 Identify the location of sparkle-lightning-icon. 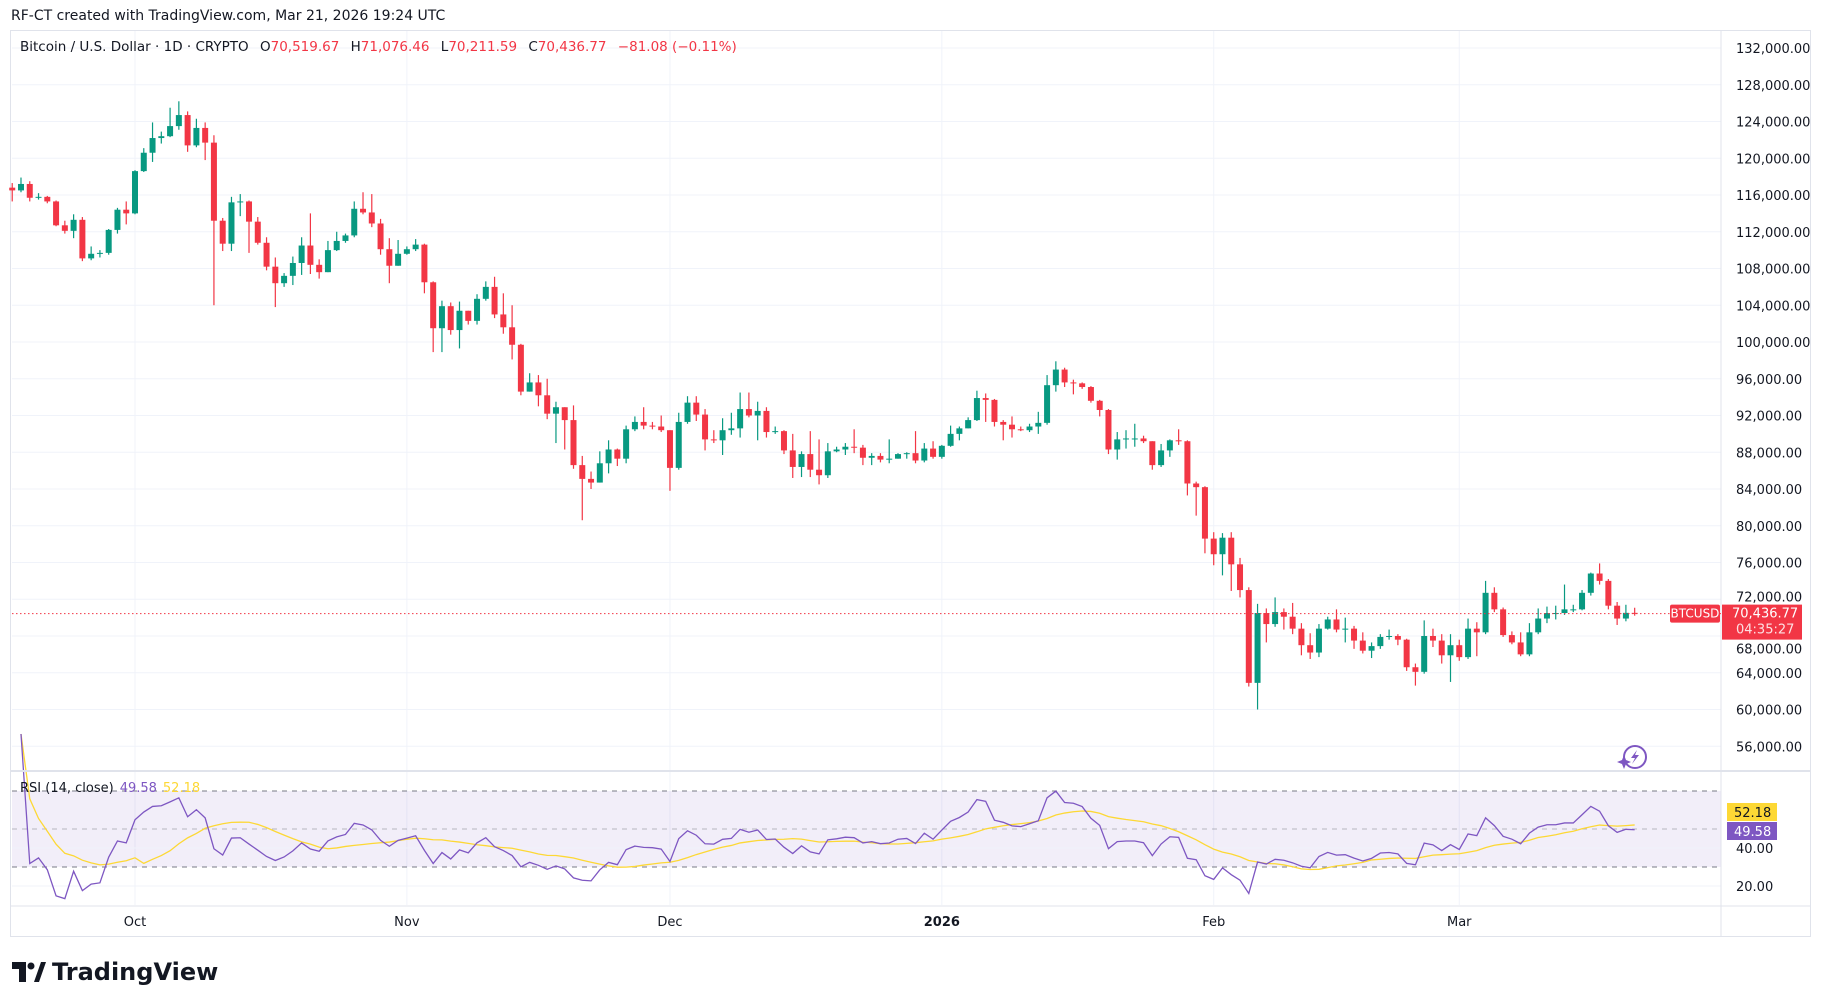
(1632, 757).